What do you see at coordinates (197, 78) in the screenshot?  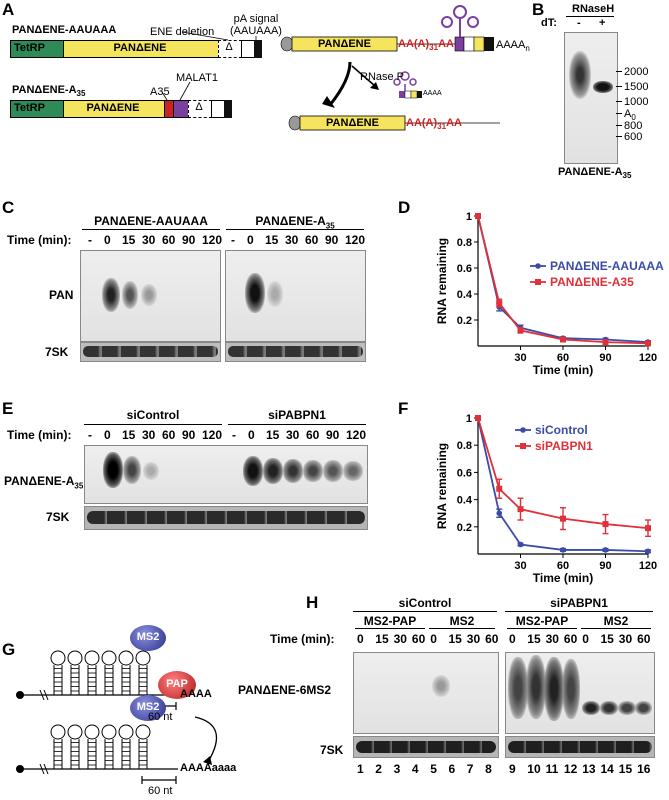 I see `malat1-label: MALAT1` at bounding box center [197, 78].